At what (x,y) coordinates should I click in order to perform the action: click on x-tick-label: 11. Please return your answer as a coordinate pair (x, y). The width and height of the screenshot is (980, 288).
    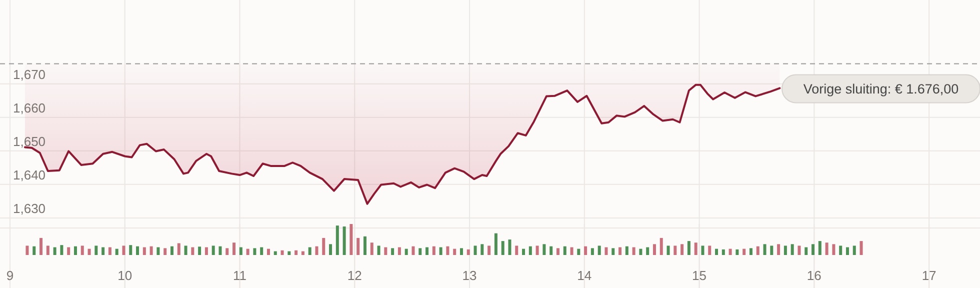
    Looking at the image, I should click on (240, 275).